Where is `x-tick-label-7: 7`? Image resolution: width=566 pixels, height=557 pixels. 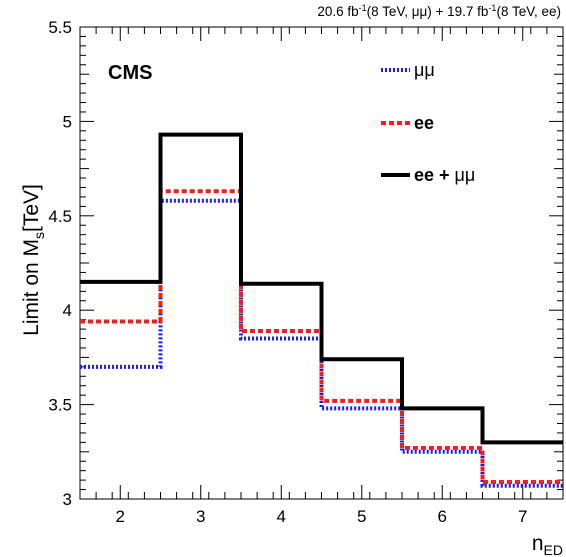 x-tick-label-7: 7 is located at coordinates (522, 516).